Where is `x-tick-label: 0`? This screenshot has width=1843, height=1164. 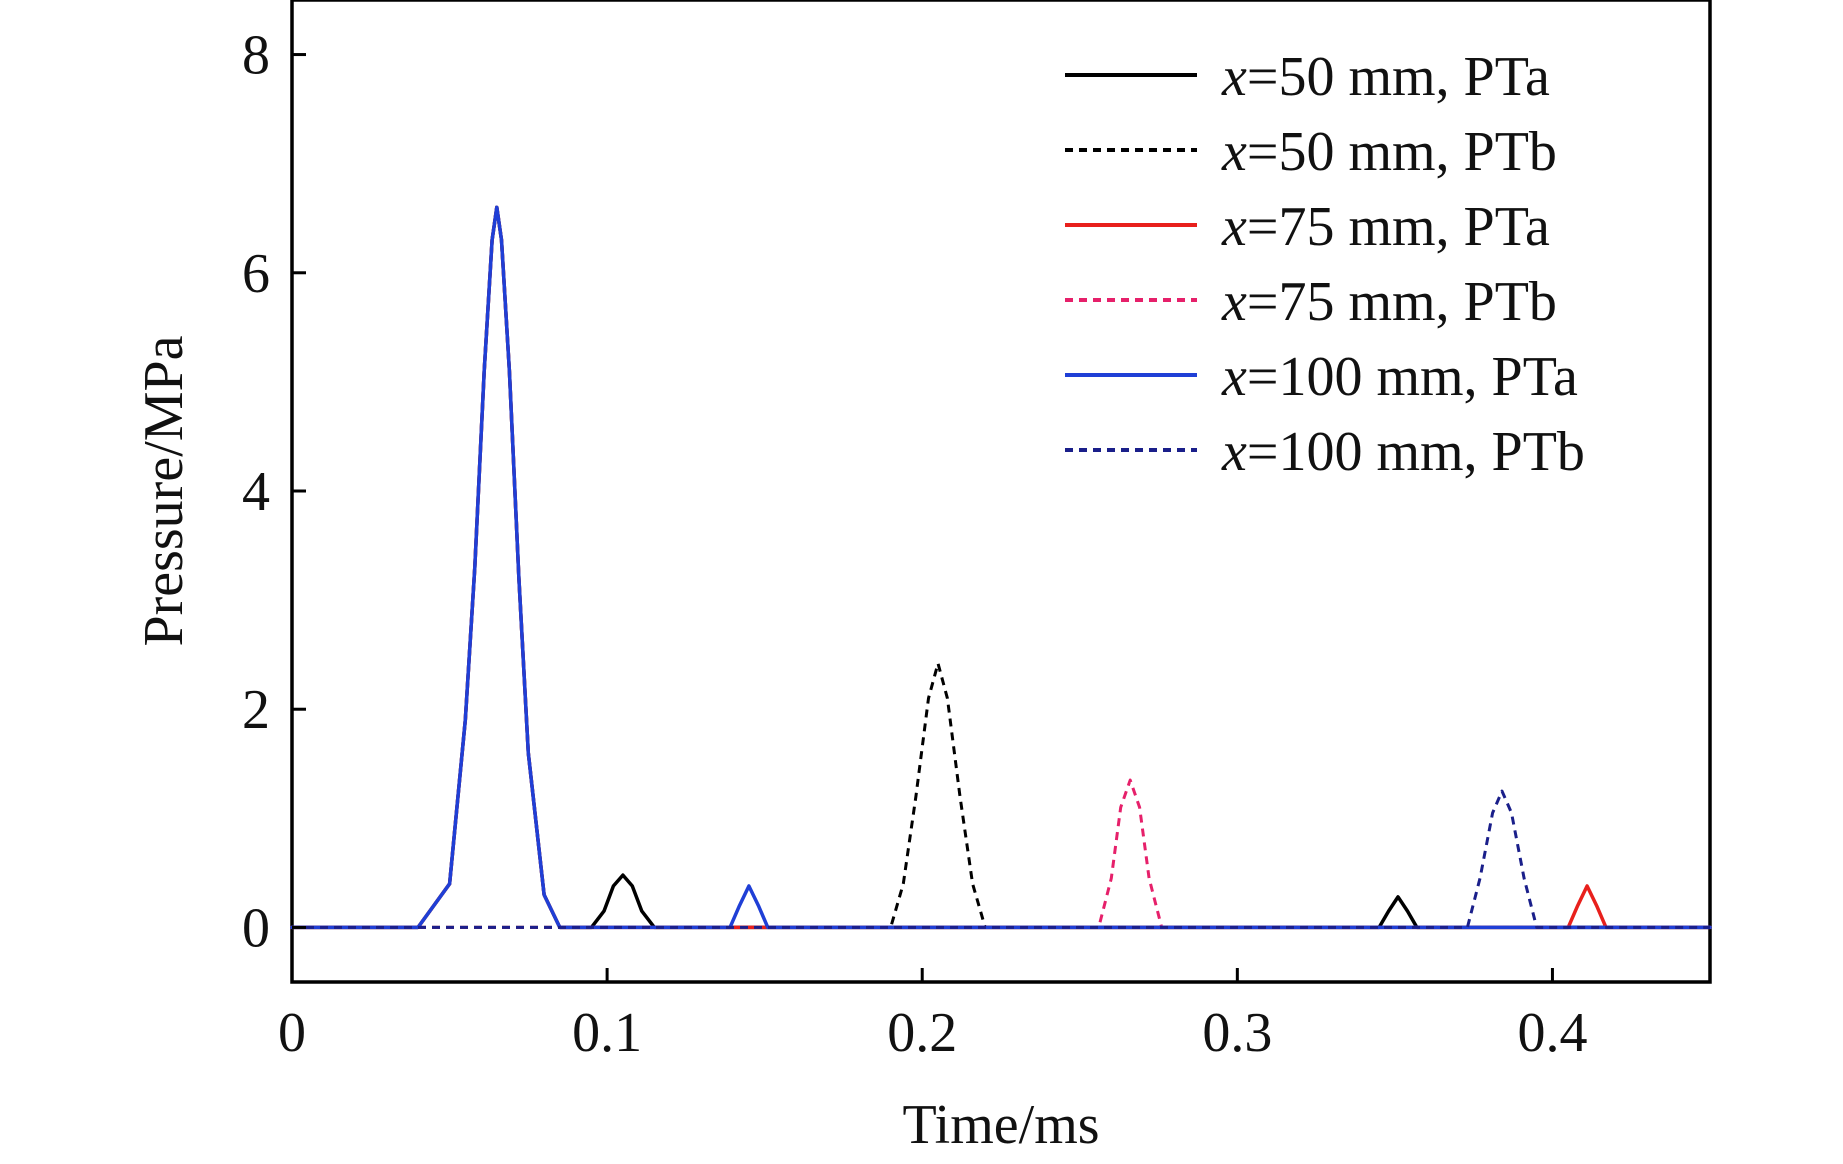
x-tick-label: 0 is located at coordinates (292, 1033).